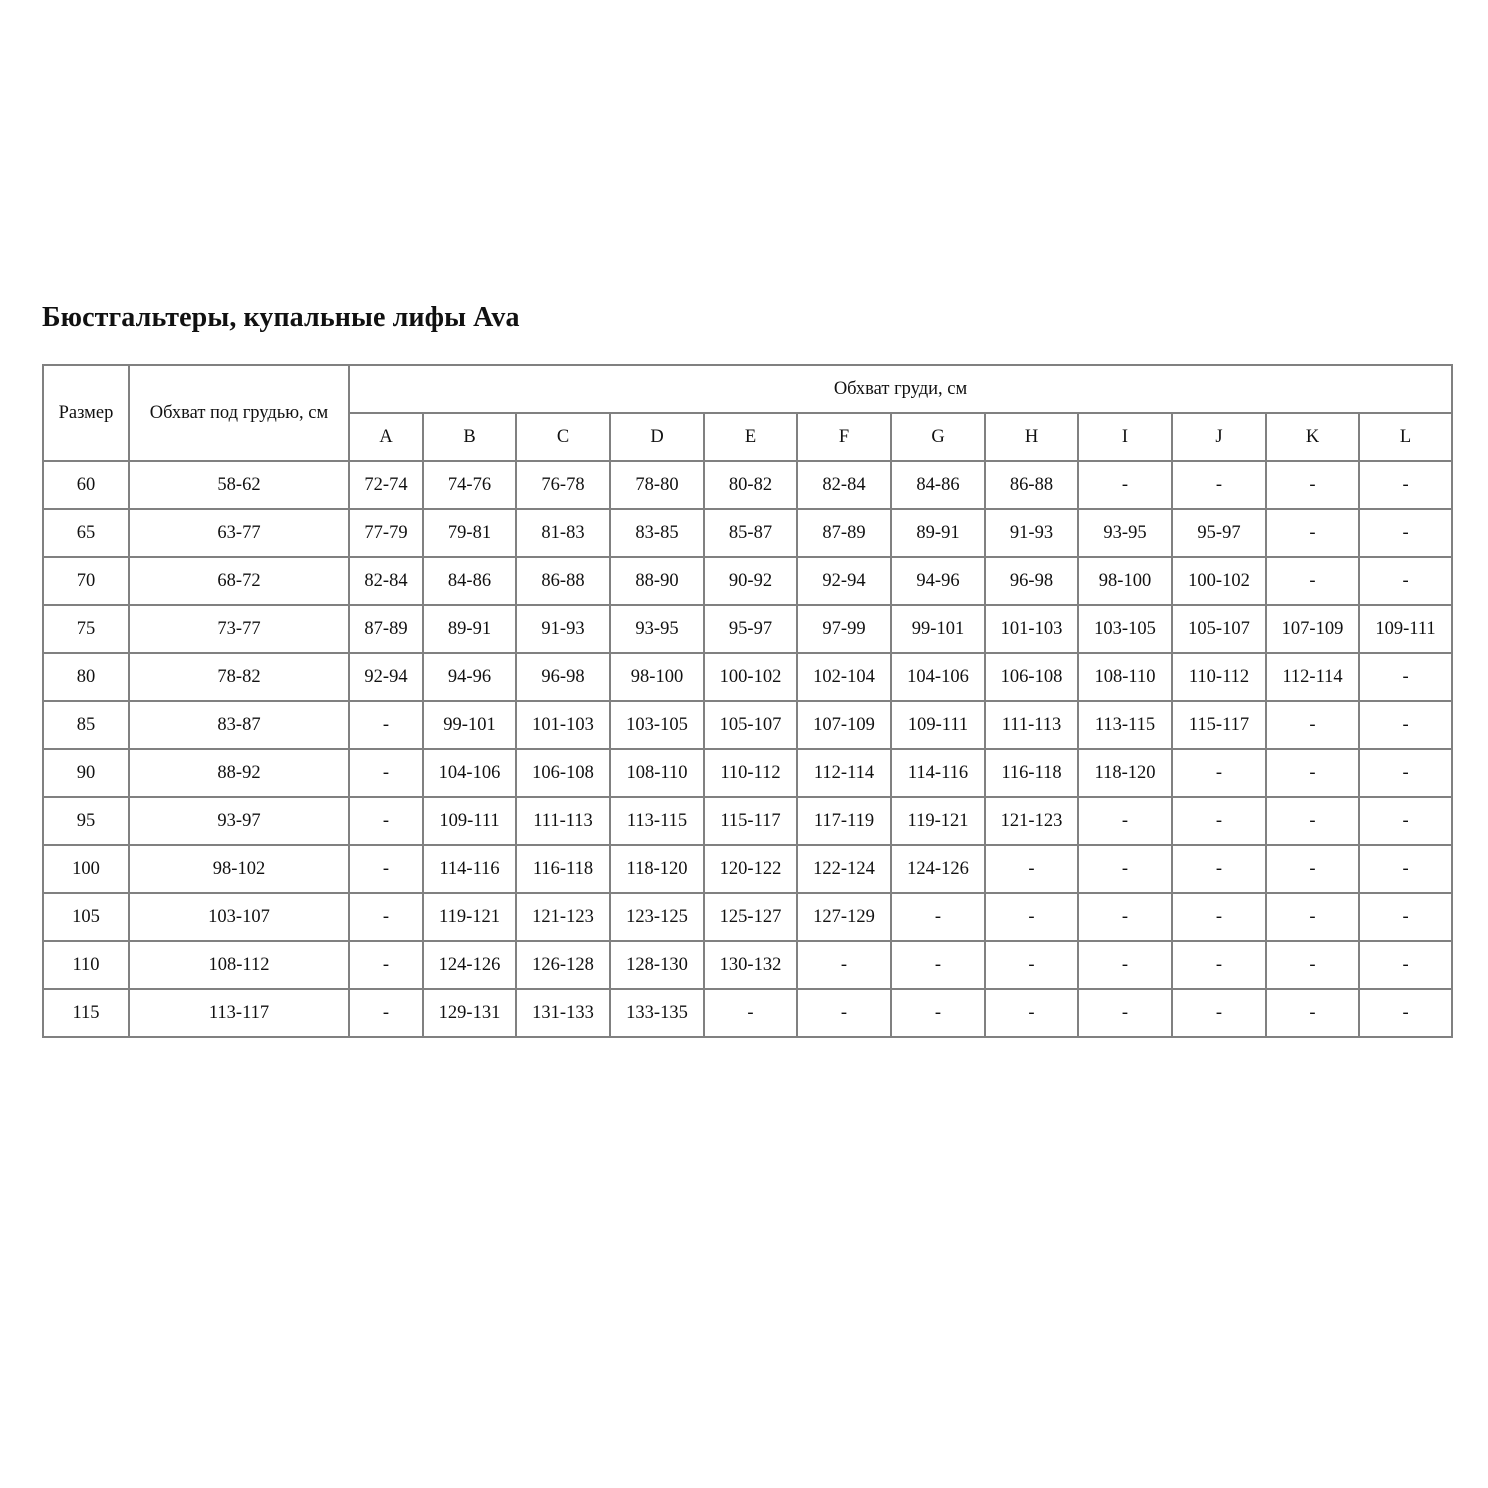 The image size is (1488, 1488). Describe the element at coordinates (1031, 485) in the screenshot. I see `bust-cell: 86-88` at that location.